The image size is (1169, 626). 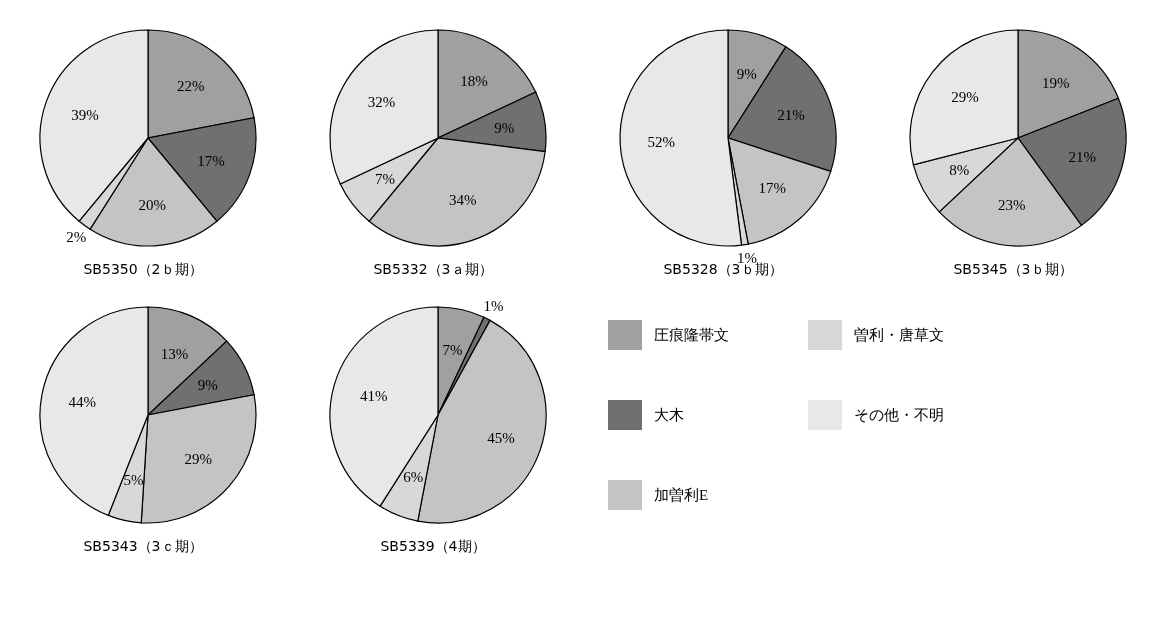 What do you see at coordinates (152, 204) in the screenshot?
I see `data-label: 20%` at bounding box center [152, 204].